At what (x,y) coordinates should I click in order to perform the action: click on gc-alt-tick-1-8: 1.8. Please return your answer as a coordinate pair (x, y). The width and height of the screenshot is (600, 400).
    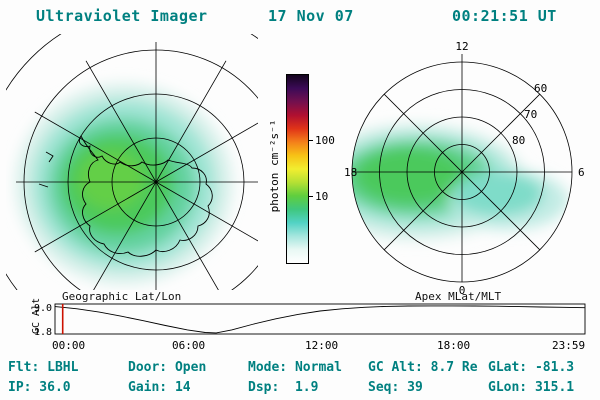
    Looking at the image, I should click on (43, 332).